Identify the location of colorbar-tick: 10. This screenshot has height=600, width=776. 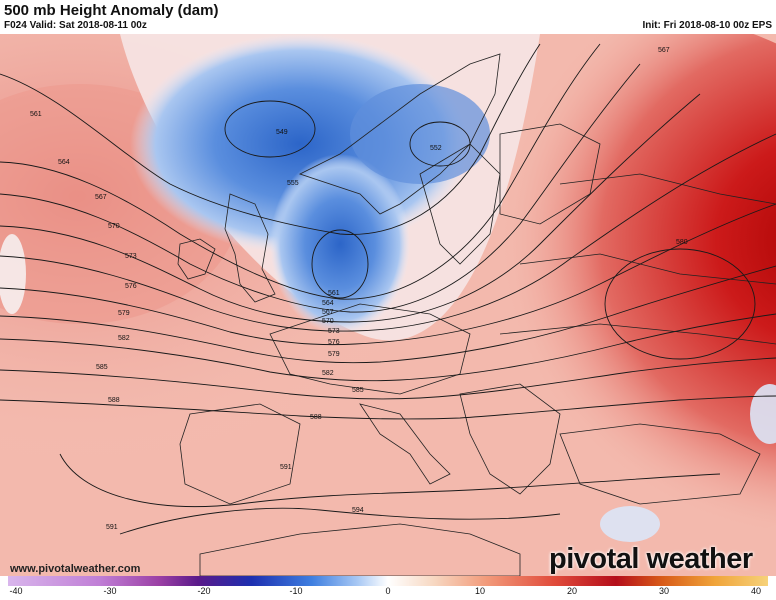
(480, 591).